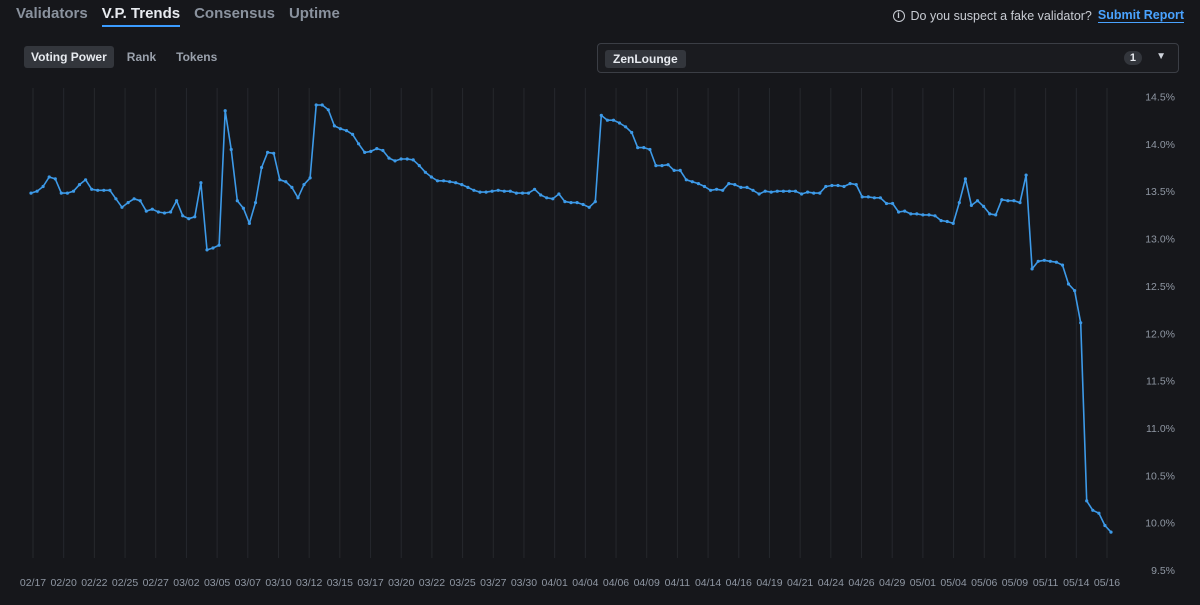  Describe the element at coordinates (69, 57) in the screenshot. I see `subtab-voting-power: Voting Power` at that location.